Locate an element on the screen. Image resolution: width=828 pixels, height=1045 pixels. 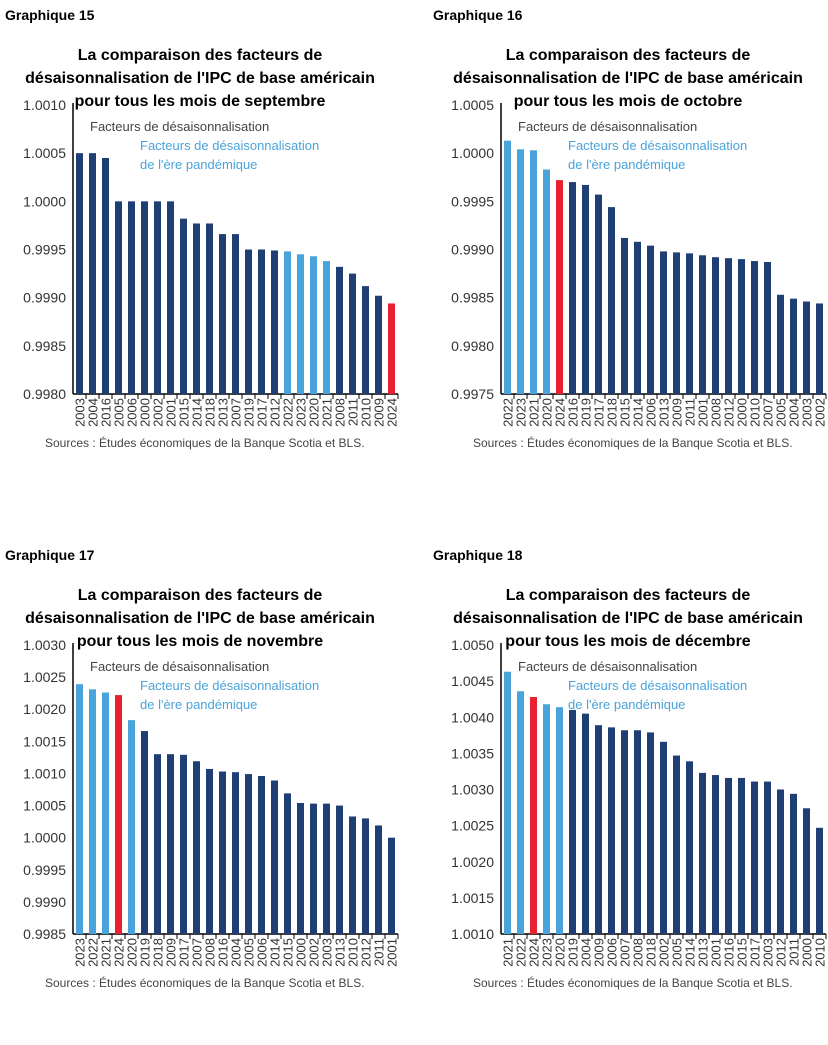
x-tick-label: 2011 is located at coordinates (690, 412).